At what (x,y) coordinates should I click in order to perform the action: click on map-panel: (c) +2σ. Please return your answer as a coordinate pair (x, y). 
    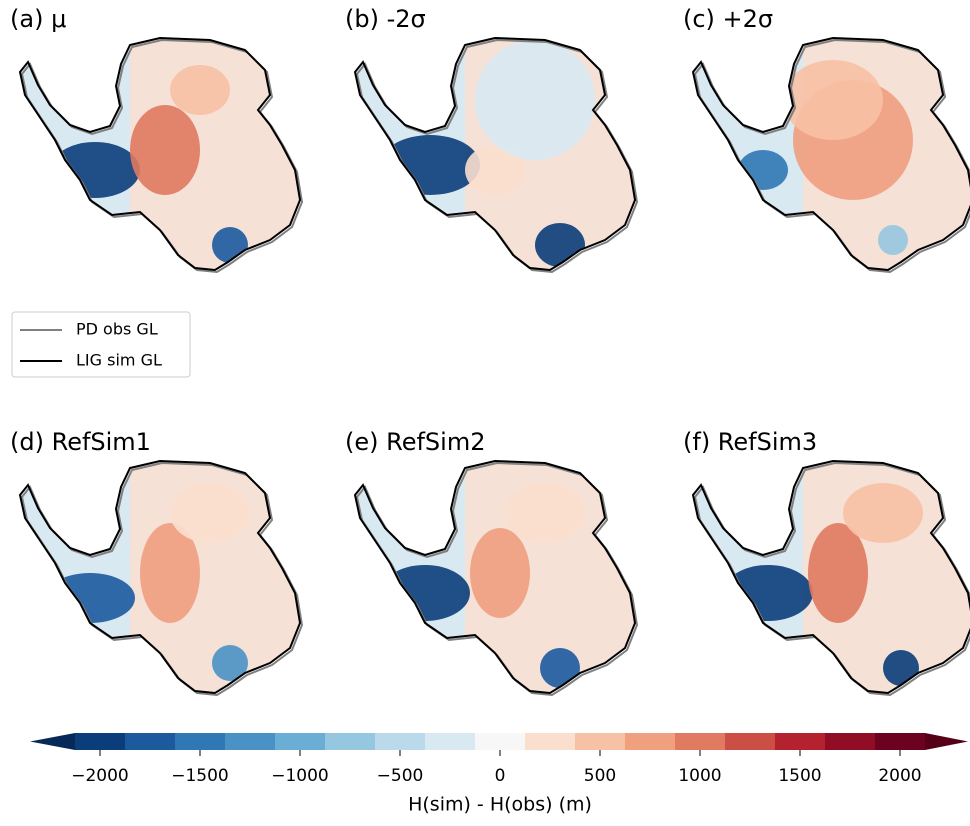
    Looking at the image, I should click on (826, 139).